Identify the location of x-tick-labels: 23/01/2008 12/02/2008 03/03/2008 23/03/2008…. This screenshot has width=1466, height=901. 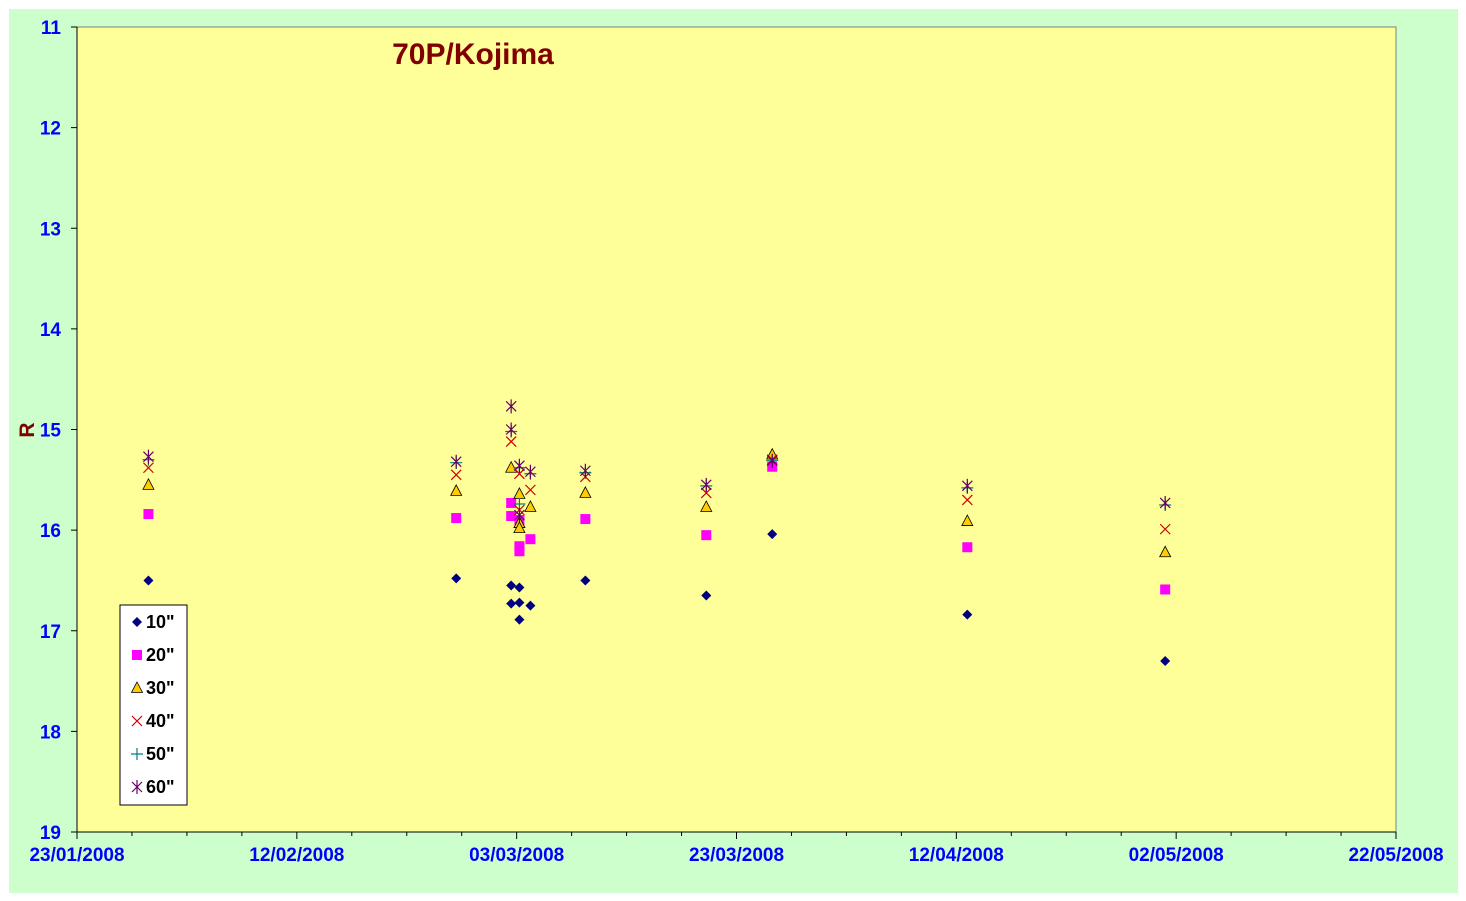
(736, 855).